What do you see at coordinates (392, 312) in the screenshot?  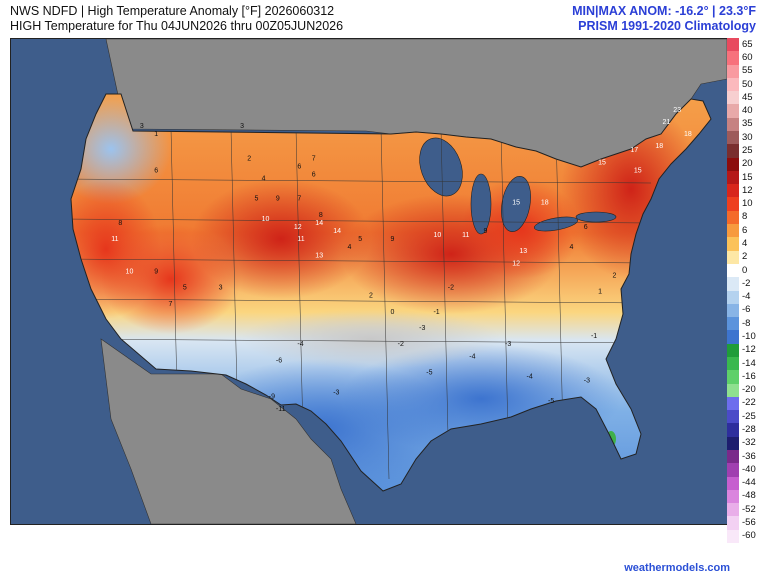 I see `anomaly-value-label: 0` at bounding box center [392, 312].